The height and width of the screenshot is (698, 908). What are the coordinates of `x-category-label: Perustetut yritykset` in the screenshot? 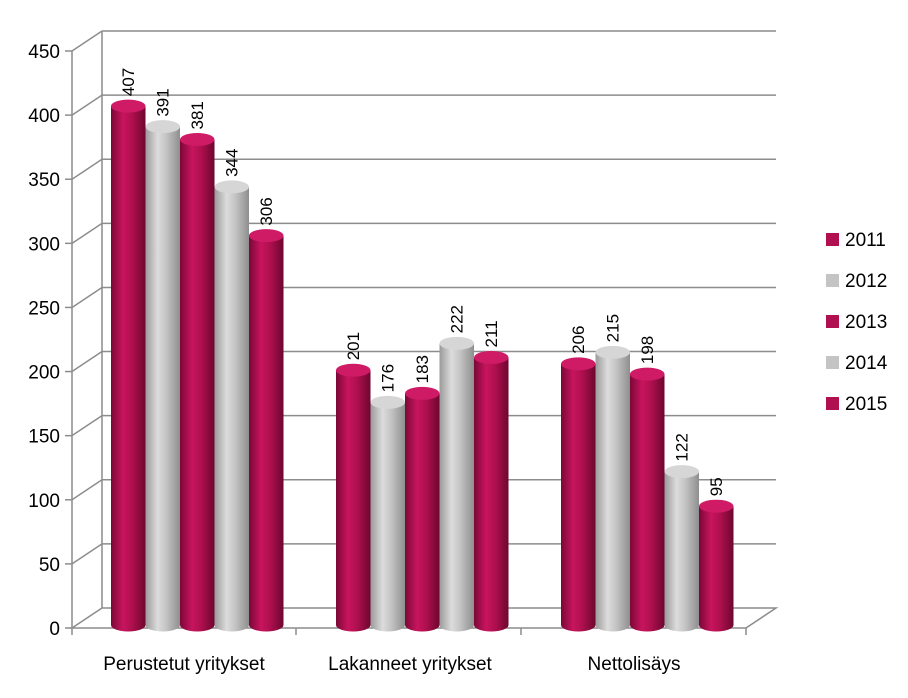 It's located at (184, 664).